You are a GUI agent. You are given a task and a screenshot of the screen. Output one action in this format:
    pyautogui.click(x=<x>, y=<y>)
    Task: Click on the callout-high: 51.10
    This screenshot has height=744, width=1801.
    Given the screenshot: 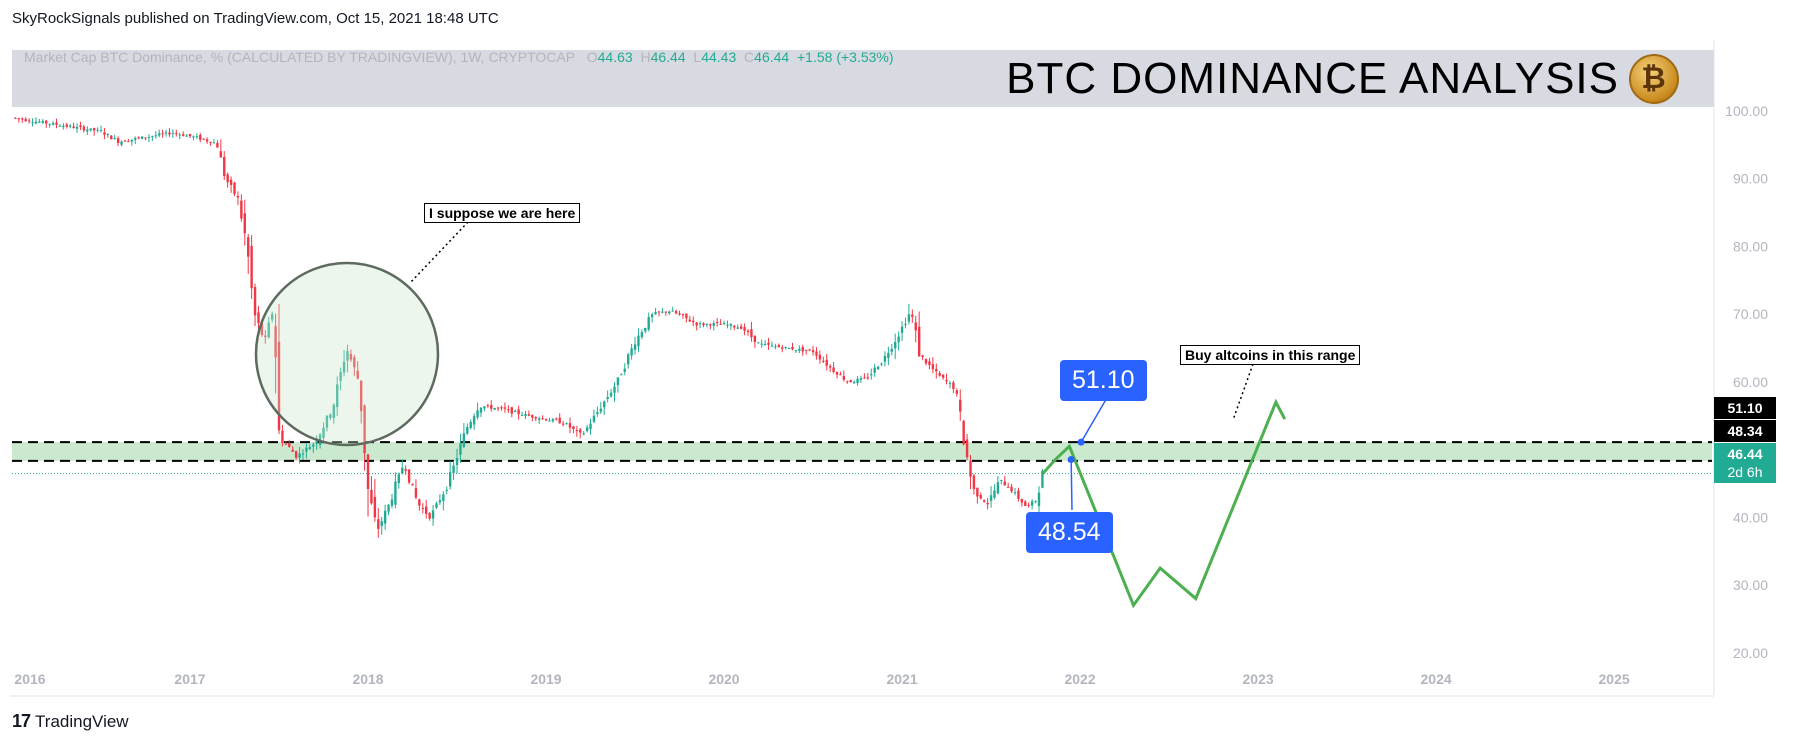 What is the action you would take?
    pyautogui.click(x=1103, y=380)
    